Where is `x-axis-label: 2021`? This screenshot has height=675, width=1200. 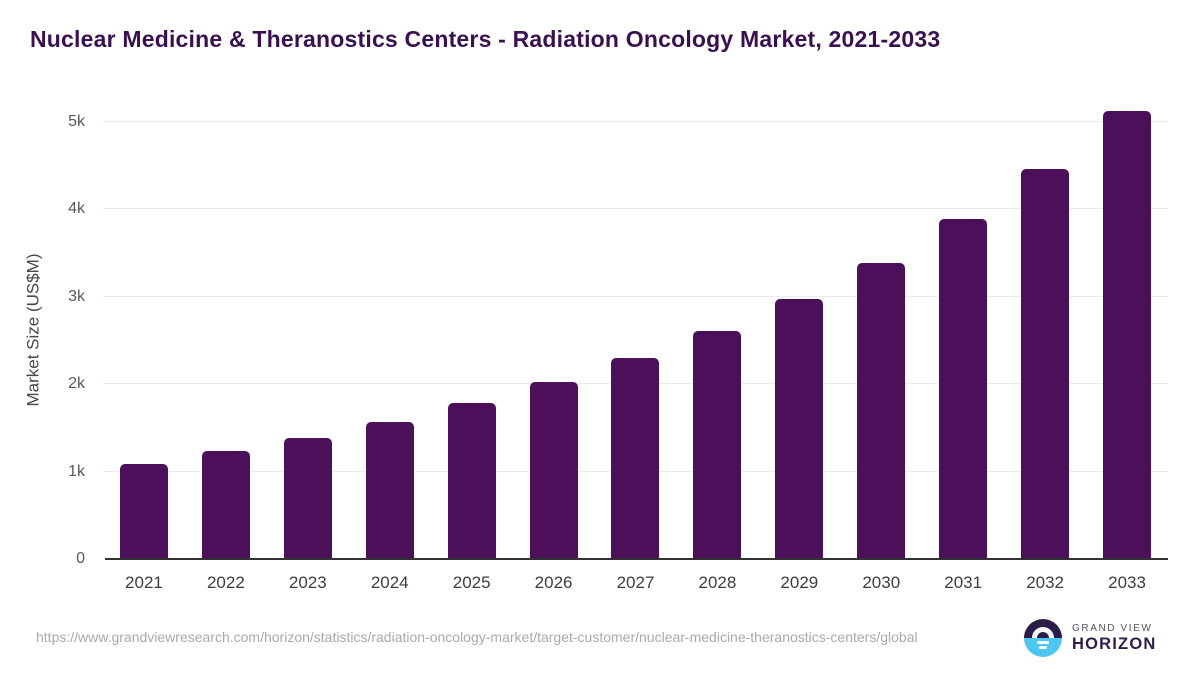
x-axis-label: 2021 is located at coordinates (144, 582).